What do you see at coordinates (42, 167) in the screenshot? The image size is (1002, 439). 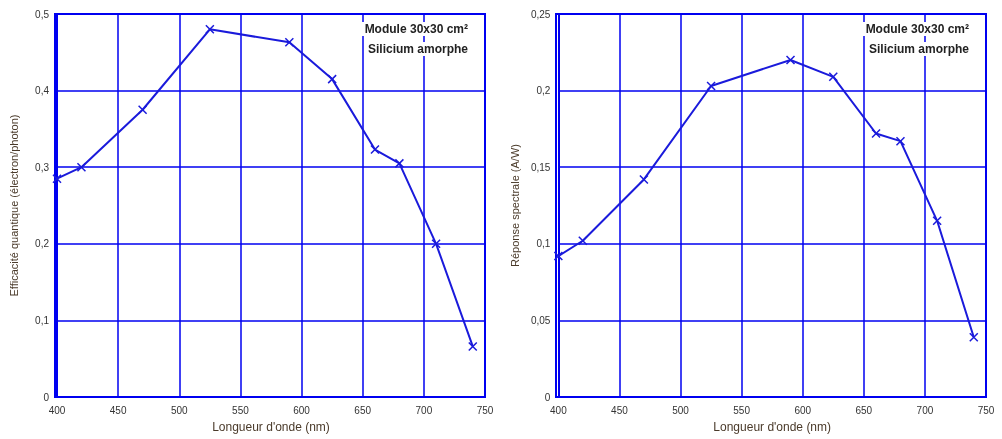 I see `y-tick-label: 0,3` at bounding box center [42, 167].